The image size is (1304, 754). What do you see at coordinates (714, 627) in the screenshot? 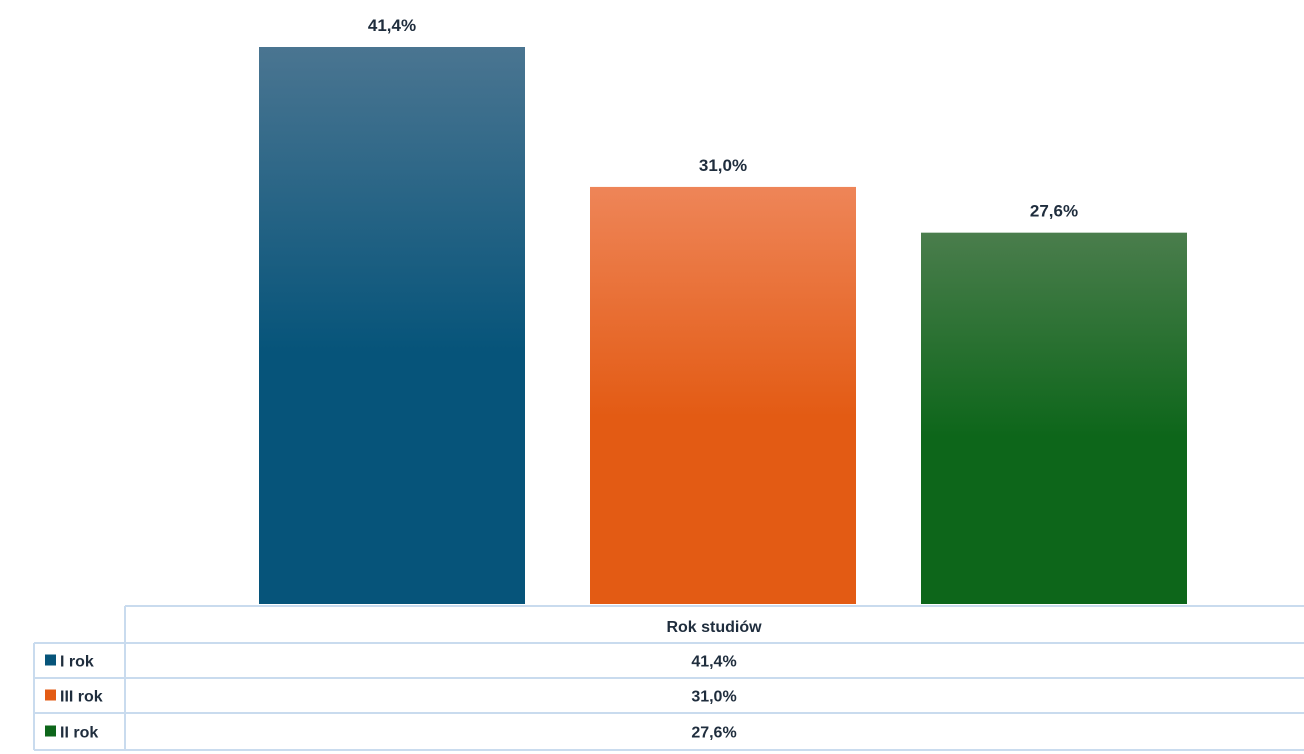
I see `table-header: Rok studiów` at bounding box center [714, 627].